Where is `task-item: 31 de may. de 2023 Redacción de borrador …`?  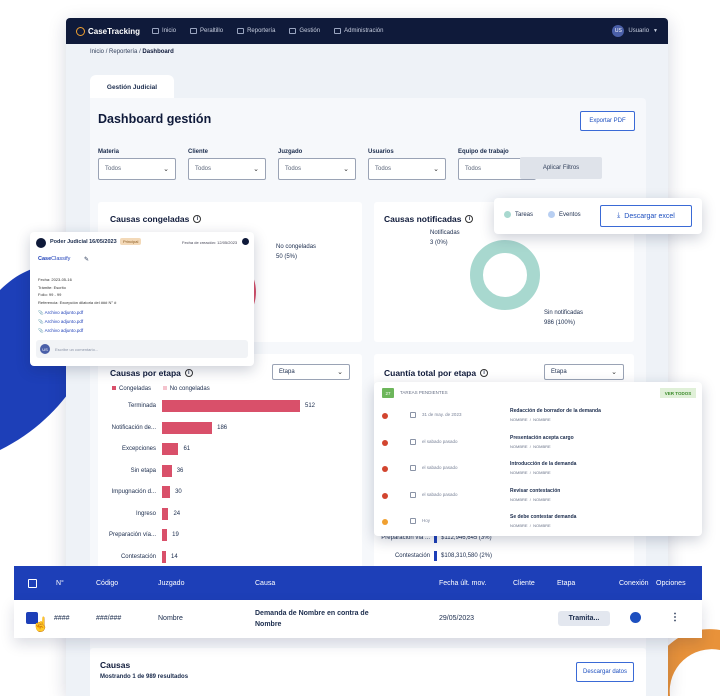
task-item: 31 de may. de 2023 Redacción de borrador … is located at coordinates (537, 417).